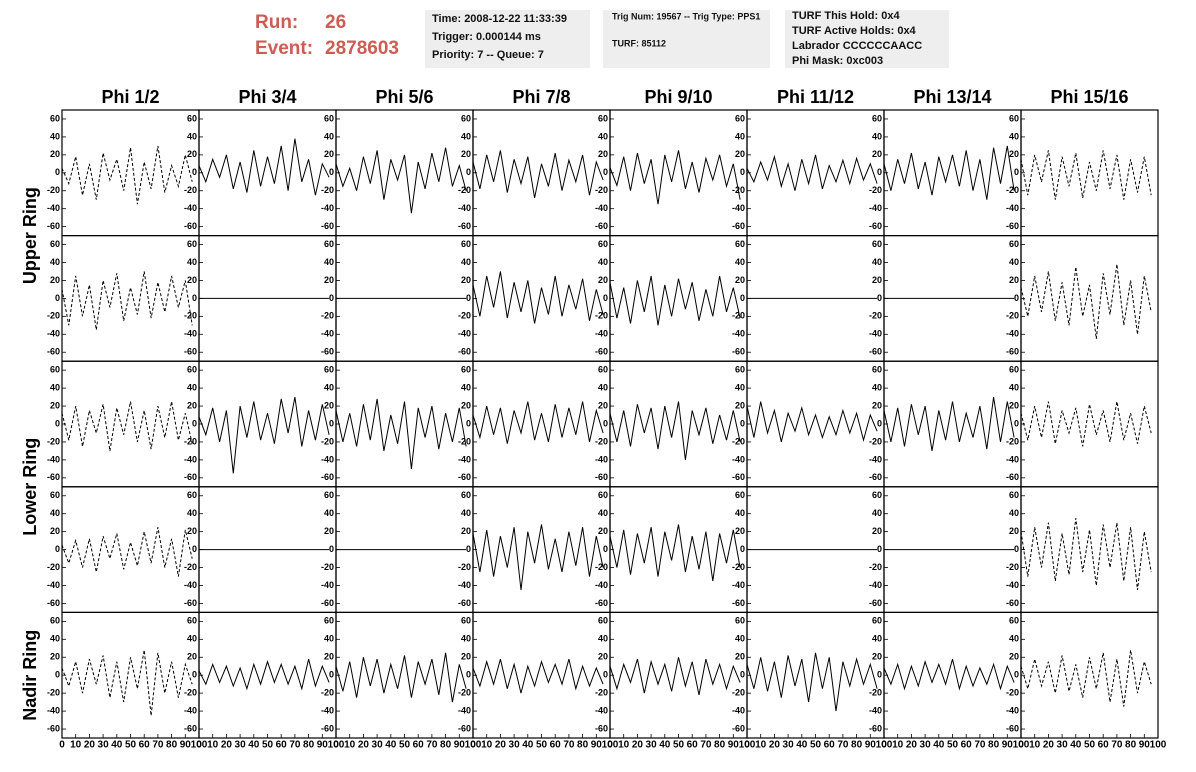 This screenshot has height=772, width=1196. Describe the element at coordinates (295, 745) in the screenshot. I see `x-tick-label: 70` at that location.